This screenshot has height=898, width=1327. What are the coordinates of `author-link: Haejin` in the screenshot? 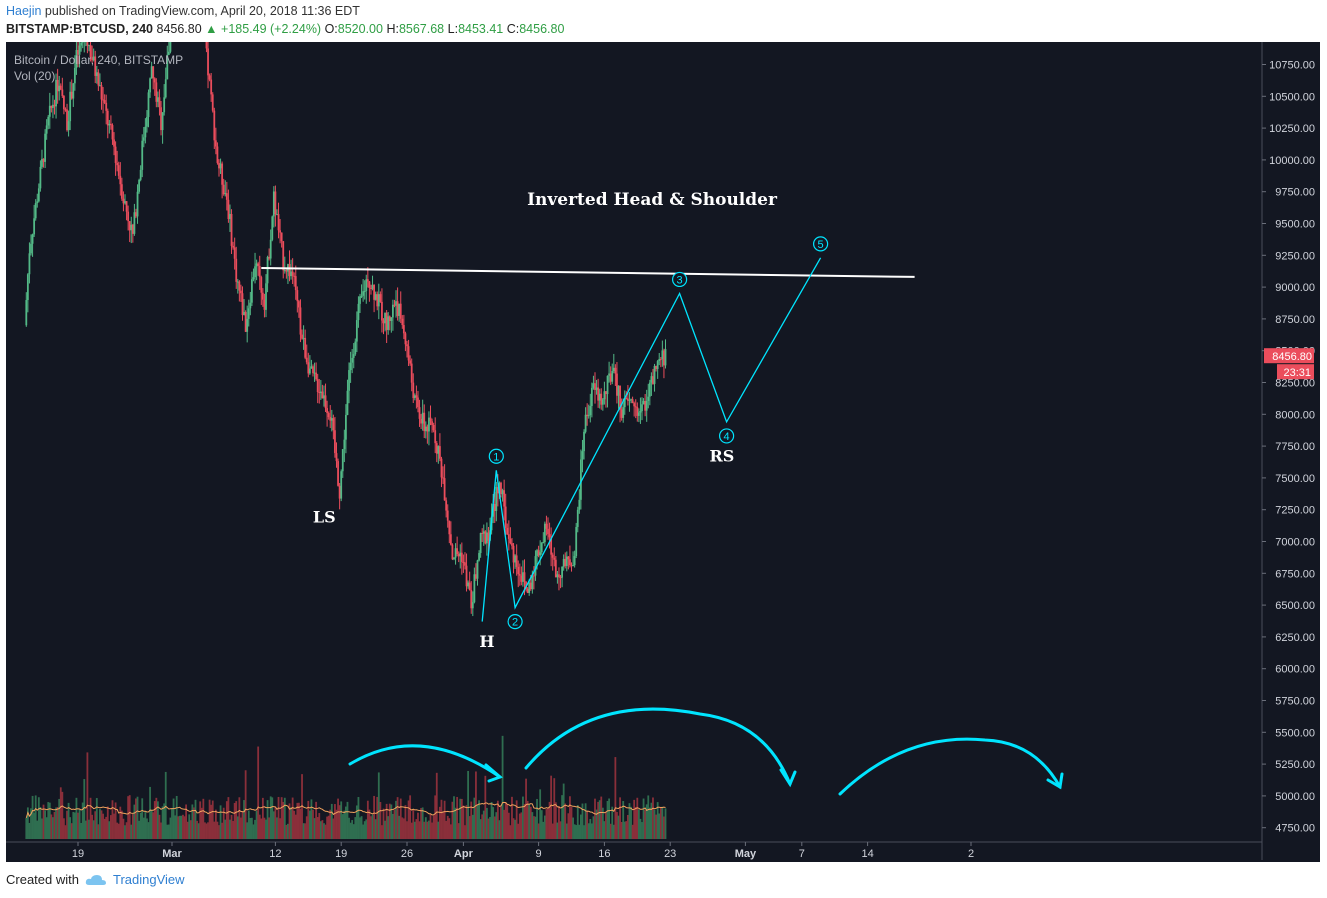 It's located at (24, 11).